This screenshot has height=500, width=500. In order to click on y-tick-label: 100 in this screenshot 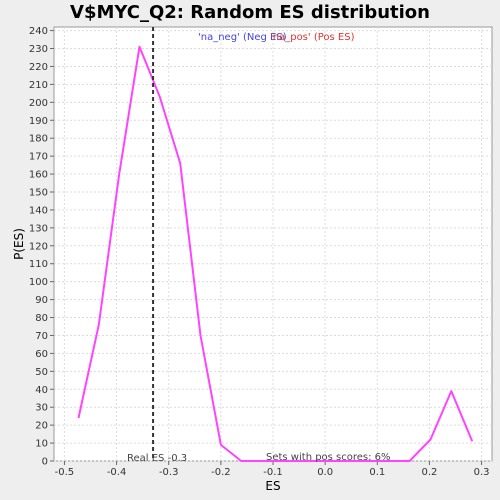, I will do `click(38, 282)`.